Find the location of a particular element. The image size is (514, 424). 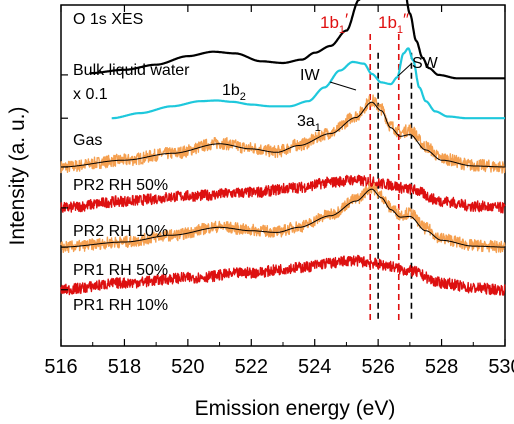

x-tick-label-522: 522 is located at coordinates (251, 367).